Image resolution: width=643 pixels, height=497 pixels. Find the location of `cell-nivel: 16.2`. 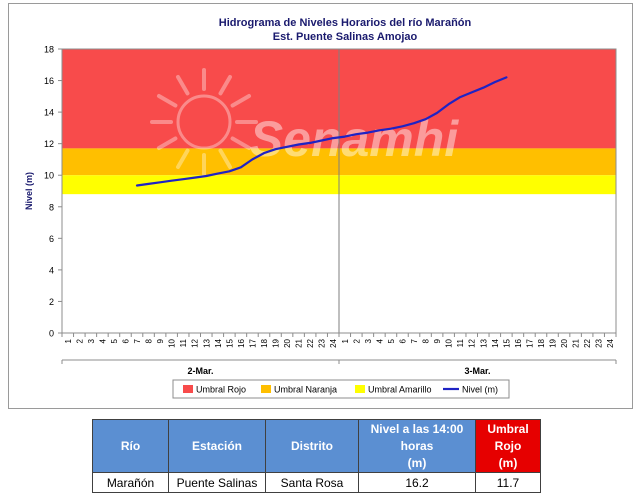

cell-nivel: 16.2 is located at coordinates (417, 482).